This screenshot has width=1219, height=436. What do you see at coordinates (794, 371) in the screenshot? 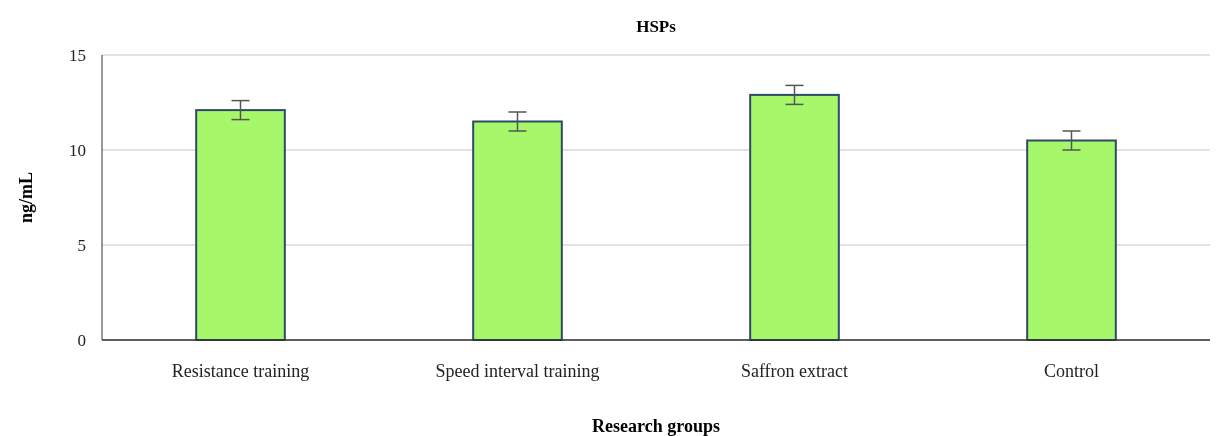
I see `x-tick-label: Saffron extract` at bounding box center [794, 371].